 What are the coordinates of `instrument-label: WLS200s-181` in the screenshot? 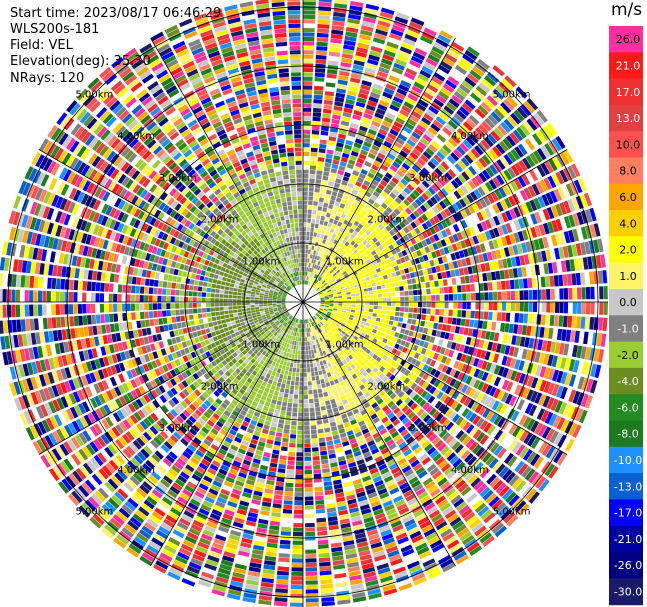 It's located at (55, 29).